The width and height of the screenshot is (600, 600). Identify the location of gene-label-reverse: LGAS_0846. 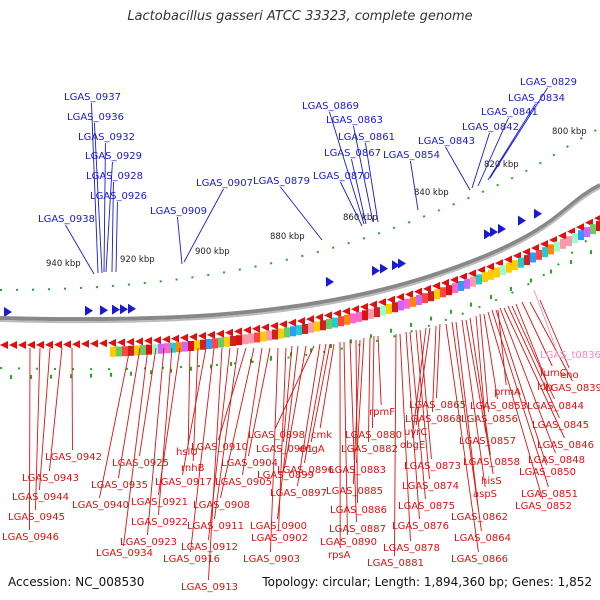
(565, 445).